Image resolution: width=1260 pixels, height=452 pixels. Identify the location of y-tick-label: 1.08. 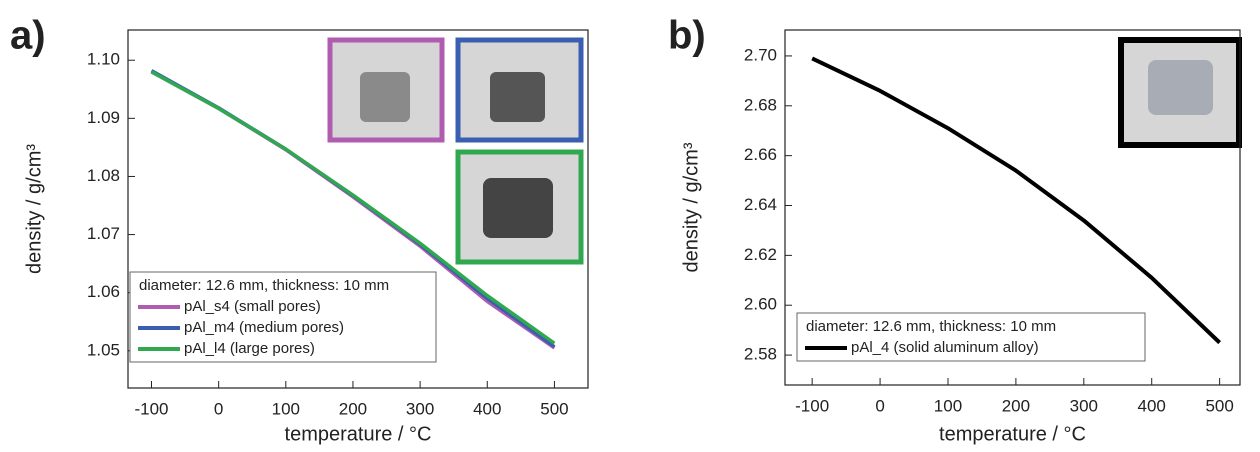
(103, 175).